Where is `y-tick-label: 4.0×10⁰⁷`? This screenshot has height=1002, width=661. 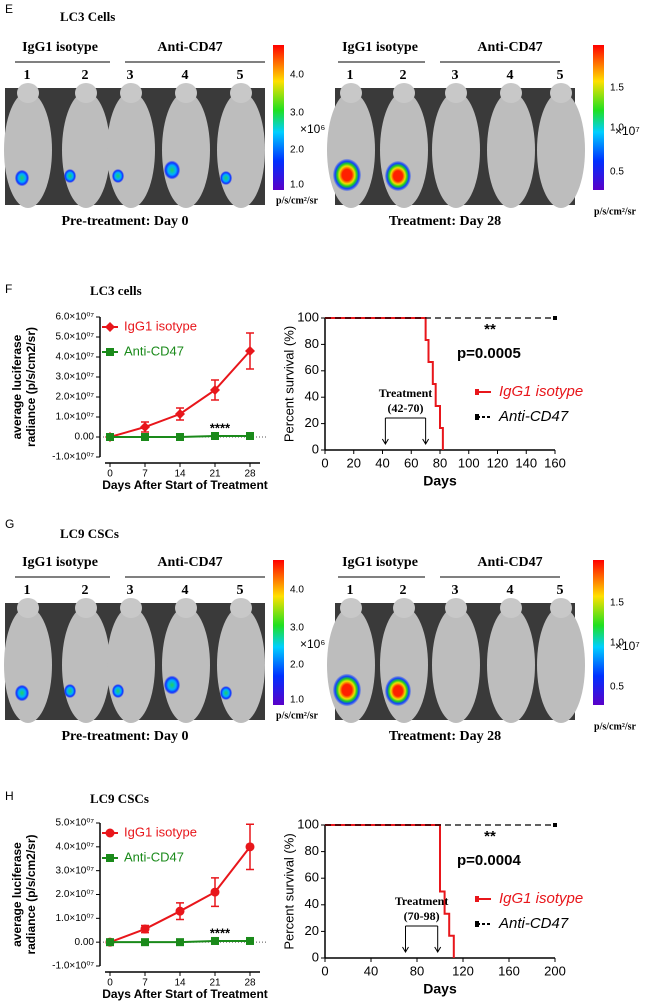
y-tick-label: 4.0×10⁰⁷ is located at coordinates (75, 846).